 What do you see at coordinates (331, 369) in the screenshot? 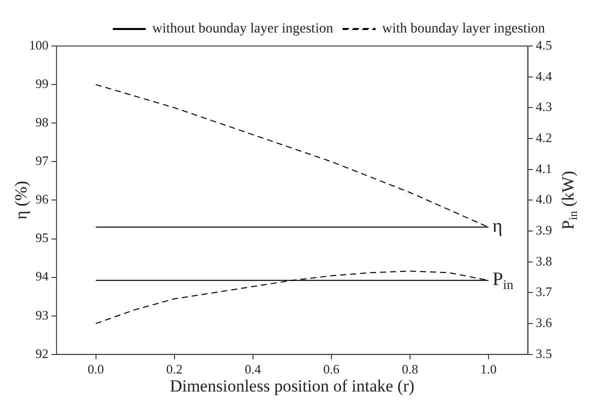
I see `x-tick-label: 0.6` at bounding box center [331, 369].